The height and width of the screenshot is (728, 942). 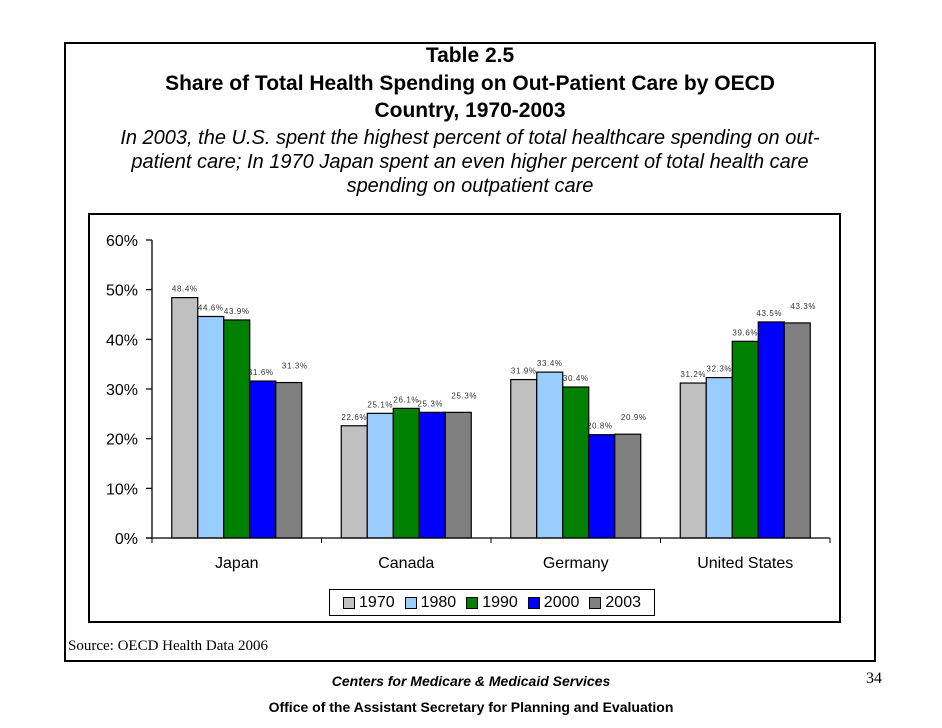 What do you see at coordinates (600, 426) in the screenshot?
I see `data-label: 20.8%` at bounding box center [600, 426].